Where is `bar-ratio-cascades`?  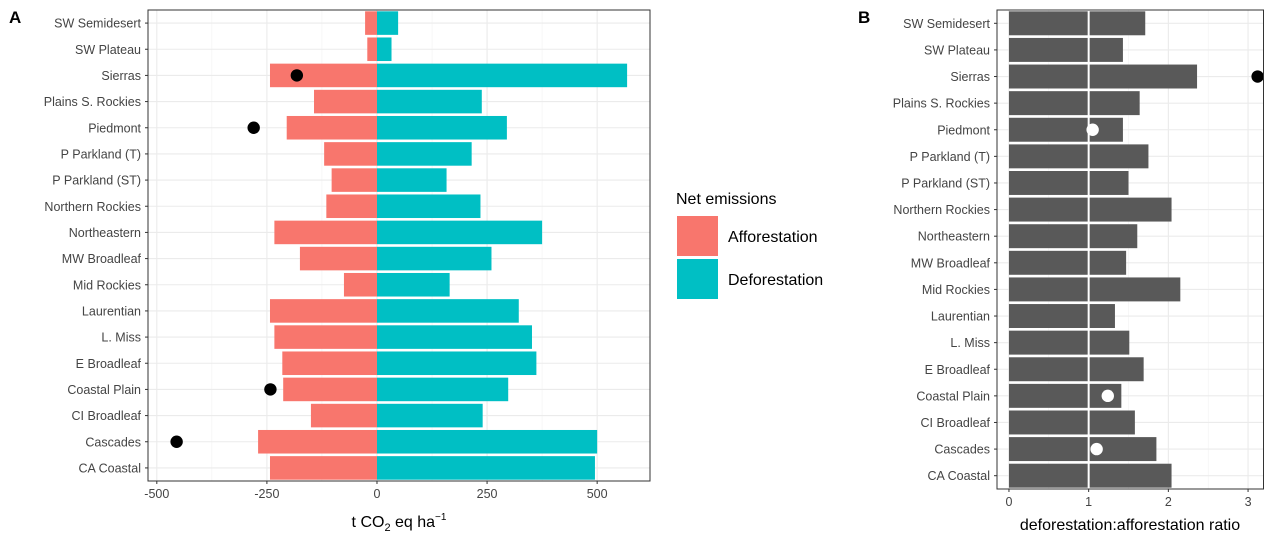
bar-ratio-cascades is located at coordinates (1082, 449).